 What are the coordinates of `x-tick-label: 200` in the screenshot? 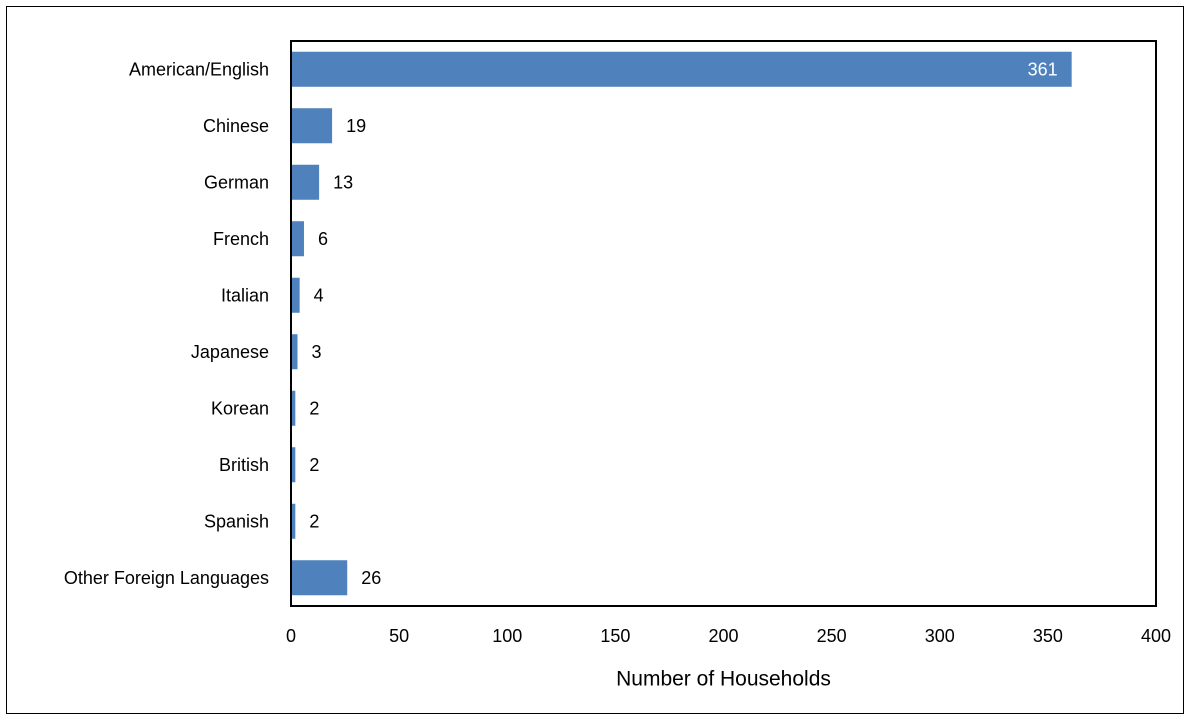 It's located at (723, 636).